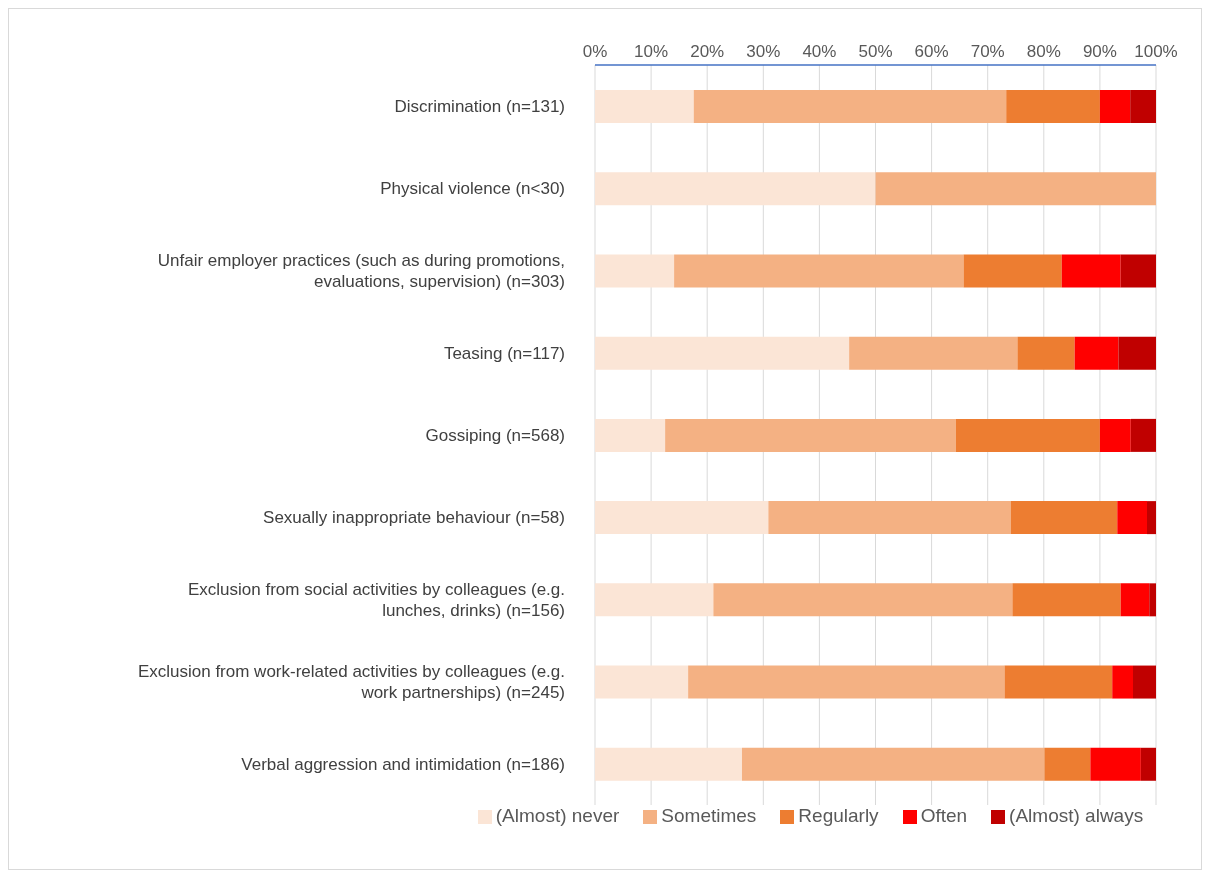 The height and width of the screenshot is (884, 1210). Describe the element at coordinates (838, 815) in the screenshot. I see `legend-label: Regularly` at that location.